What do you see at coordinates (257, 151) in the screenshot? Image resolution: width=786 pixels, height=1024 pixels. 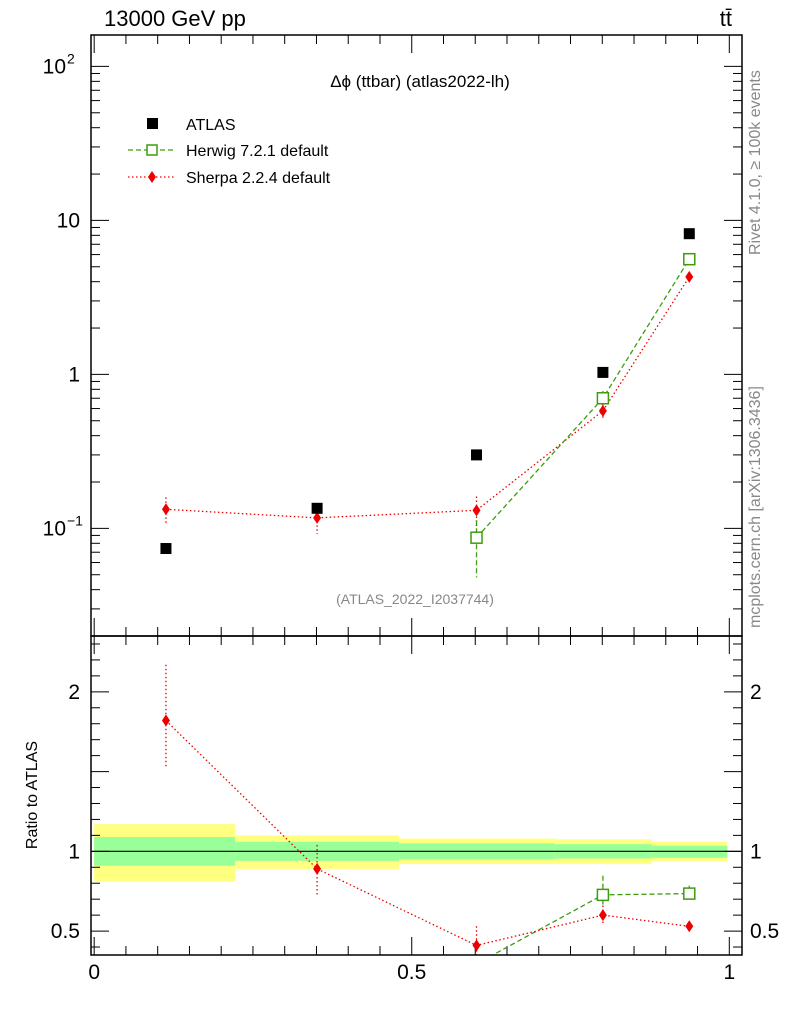 I see `legend-label-herwig: Herwig 7.2.1 default` at bounding box center [257, 151].